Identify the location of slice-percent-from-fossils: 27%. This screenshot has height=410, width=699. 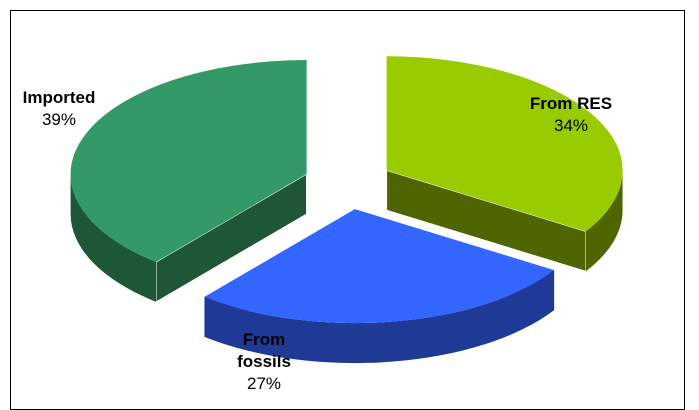
(264, 383).